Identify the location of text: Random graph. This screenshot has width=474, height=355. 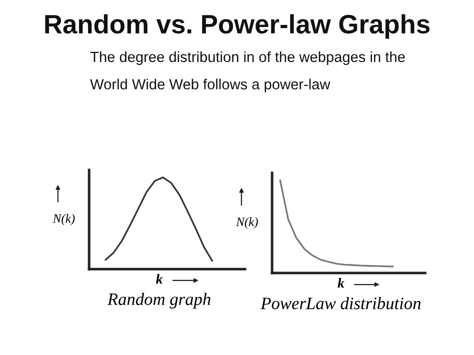
(158, 300).